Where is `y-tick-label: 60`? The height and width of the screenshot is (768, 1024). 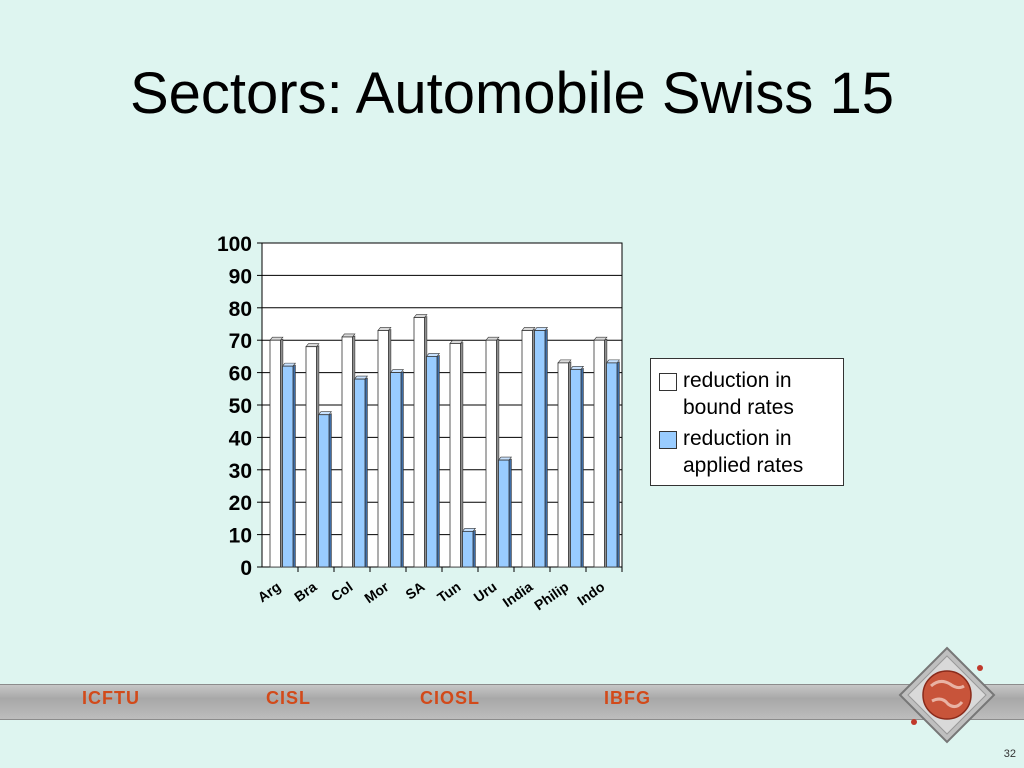 y-tick-label: 60 is located at coordinates (240, 374).